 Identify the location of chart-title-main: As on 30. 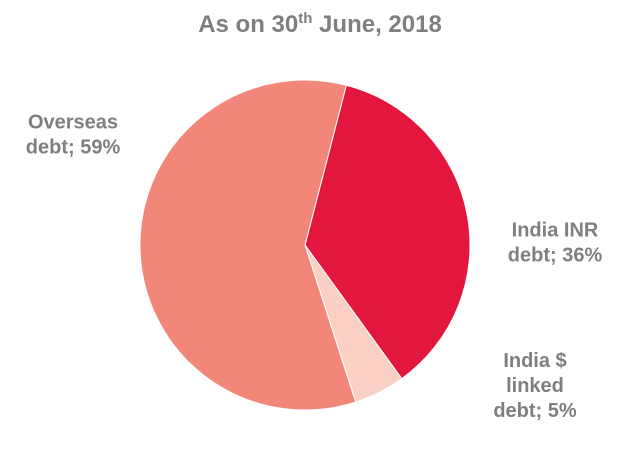
(248, 24).